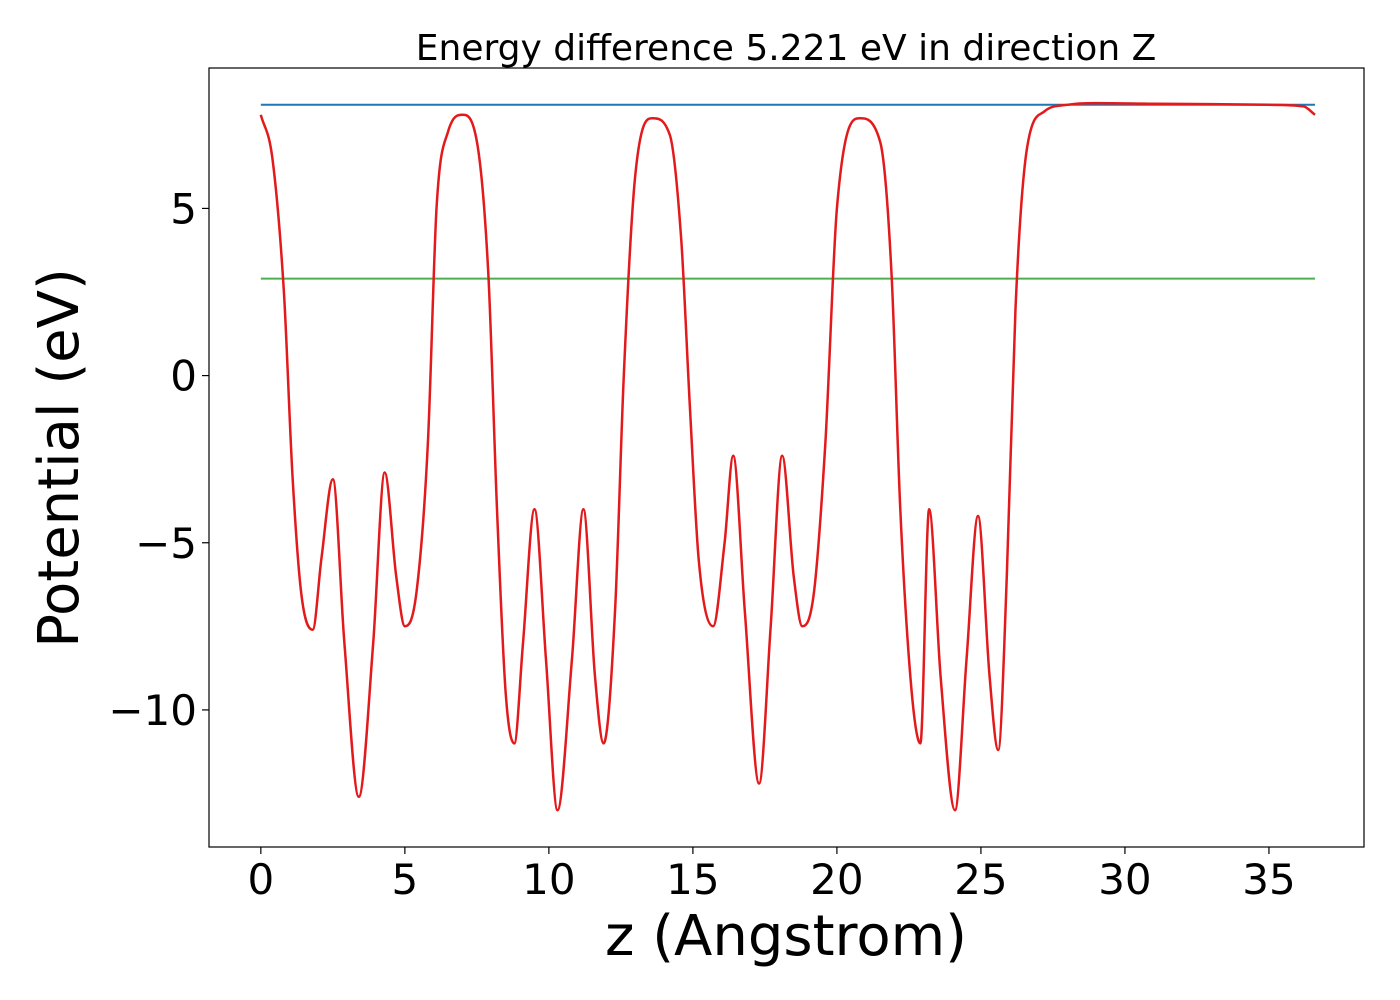 Image resolution: width=1400 pixels, height=1000 pixels. What do you see at coordinates (260, 879) in the screenshot?
I see `x-tick-label: 0` at bounding box center [260, 879].